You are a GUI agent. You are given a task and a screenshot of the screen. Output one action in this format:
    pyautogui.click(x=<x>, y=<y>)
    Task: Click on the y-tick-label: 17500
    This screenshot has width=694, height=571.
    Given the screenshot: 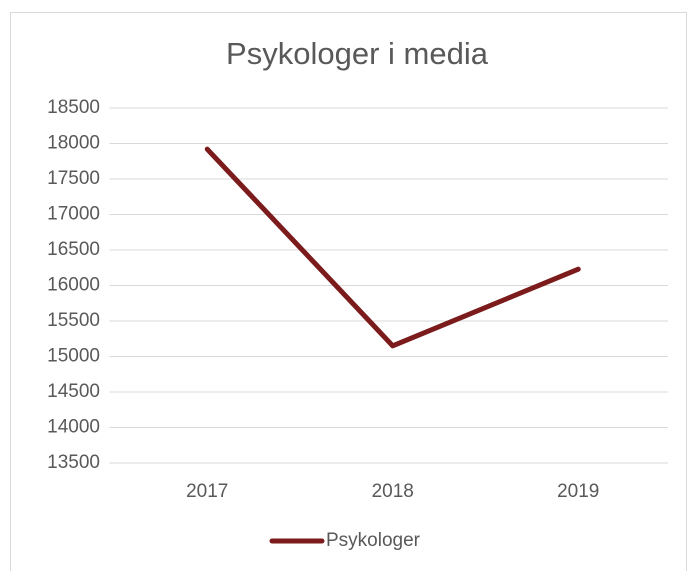 What is the action you would take?
    pyautogui.click(x=73, y=178)
    